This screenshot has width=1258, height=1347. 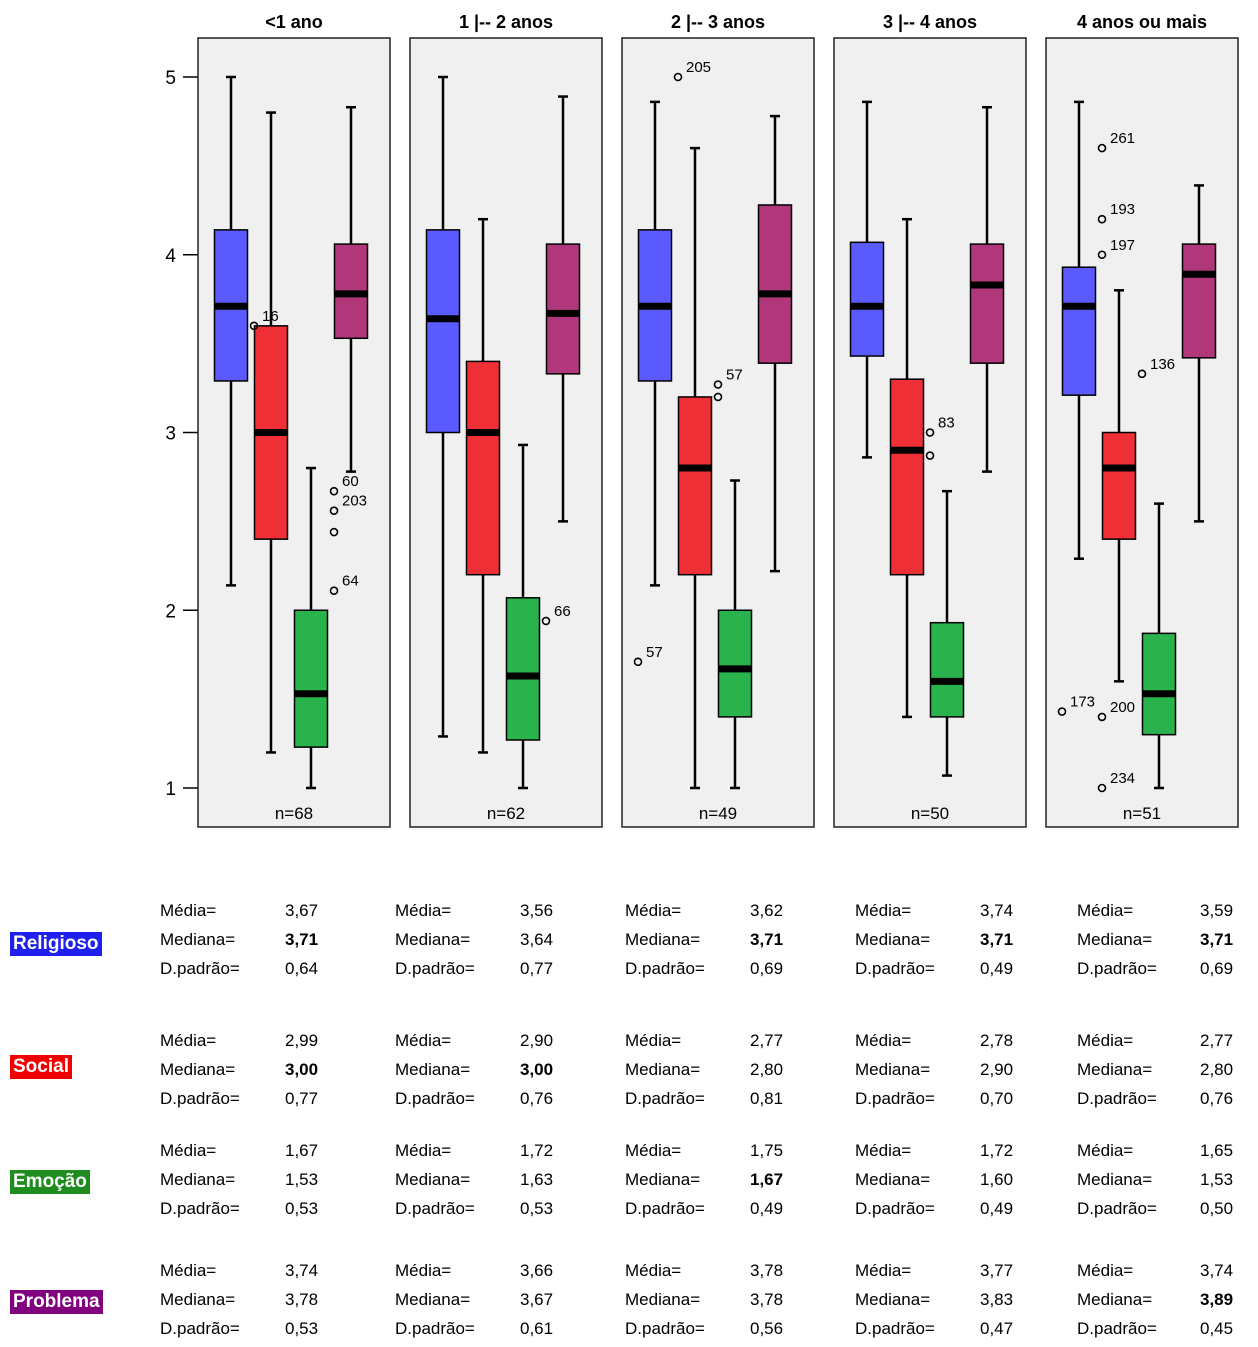 I want to click on stat-value-median: 3,71, so click(x=1217, y=939).